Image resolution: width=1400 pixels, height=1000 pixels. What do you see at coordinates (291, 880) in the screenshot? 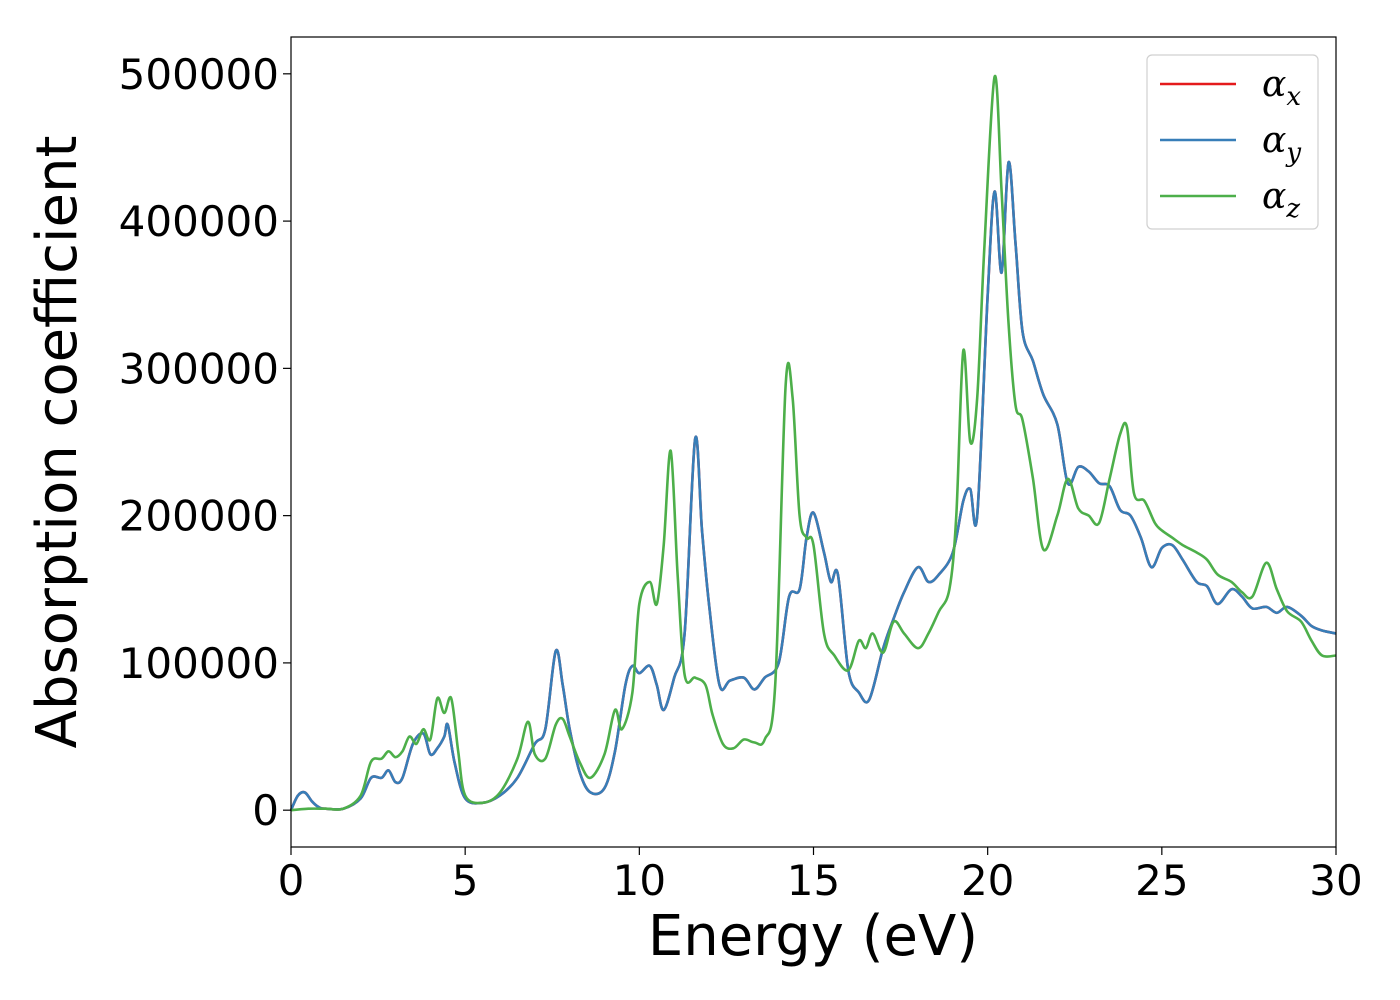
I see `x-tick-label: 0` at bounding box center [291, 880].